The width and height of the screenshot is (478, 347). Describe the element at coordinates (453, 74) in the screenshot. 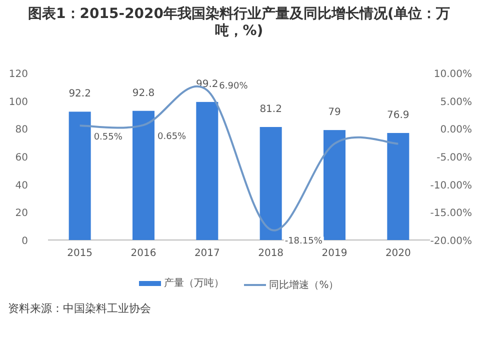

I see `y2-tick-label: 10.00%` at that location.